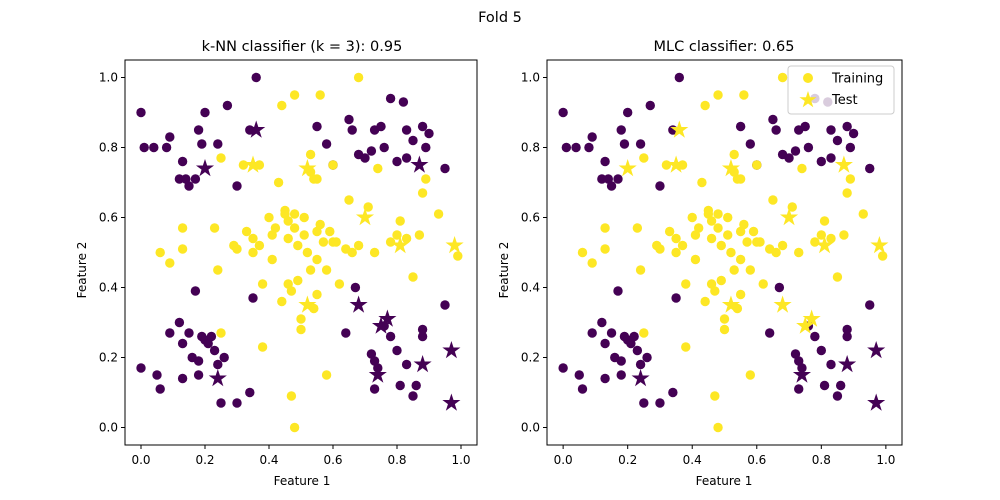 The height and width of the screenshot is (500, 1000). What do you see at coordinates (530, 78) in the screenshot?
I see `mlc-ytick-label: 1.0` at bounding box center [530, 78].